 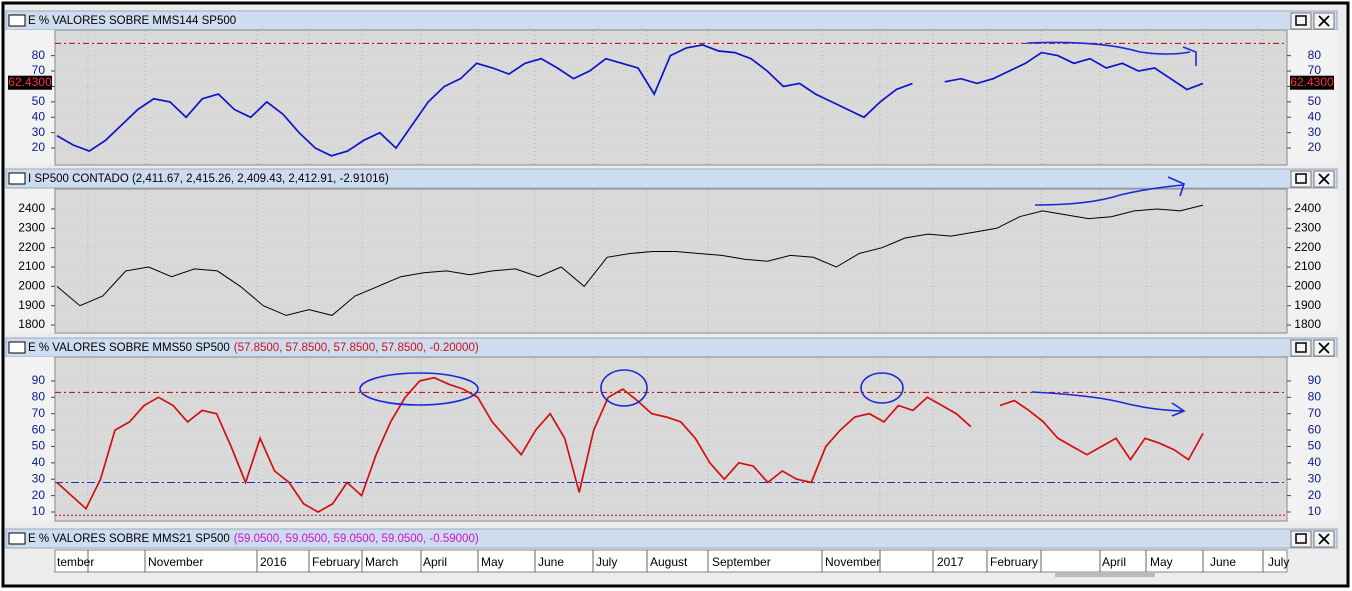 I want to click on x-tick-label: 2016, so click(x=273, y=562).